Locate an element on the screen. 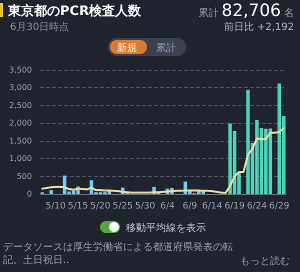 This screenshot has width=300, height=272. y-tick-label: 2,000 is located at coordinates (20, 123).